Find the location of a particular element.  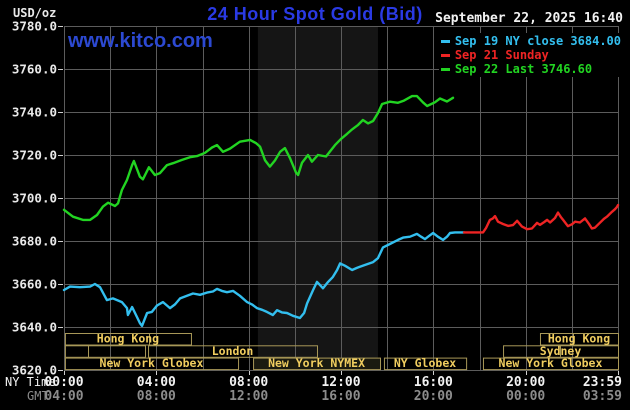

x-axis-label-gmt: 04:00 is located at coordinates (63, 396).